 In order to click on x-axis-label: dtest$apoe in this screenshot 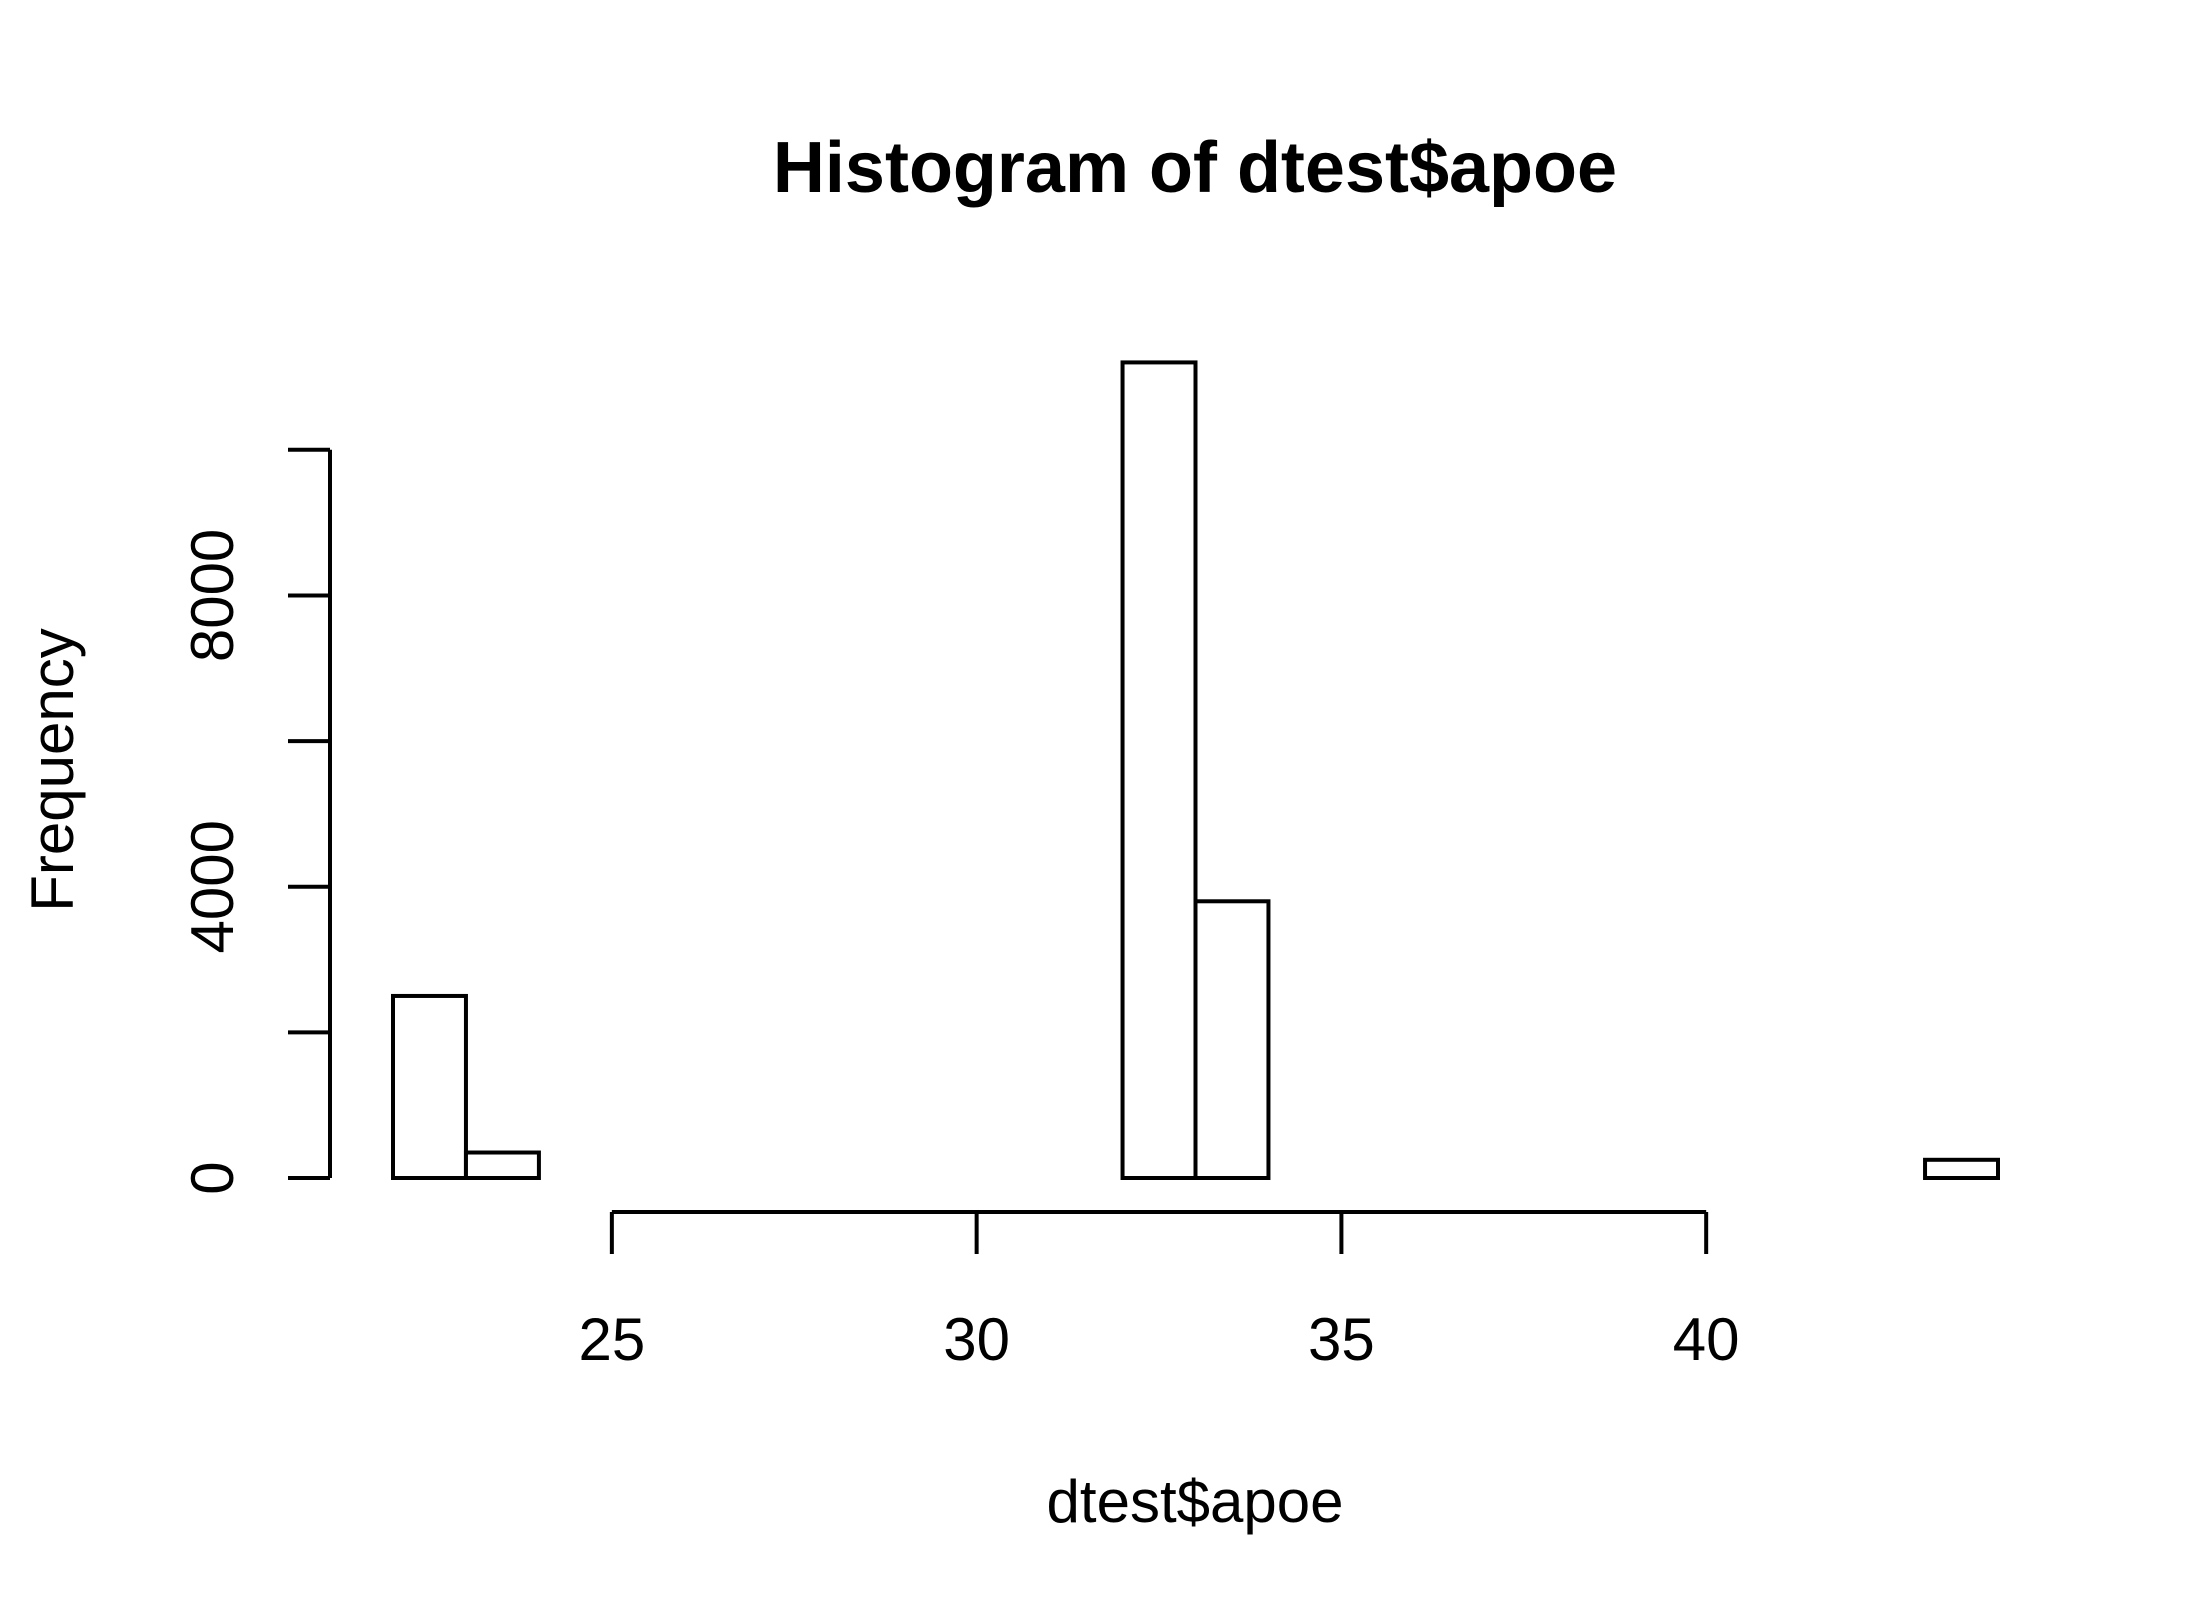, I will do `click(1195, 1501)`.